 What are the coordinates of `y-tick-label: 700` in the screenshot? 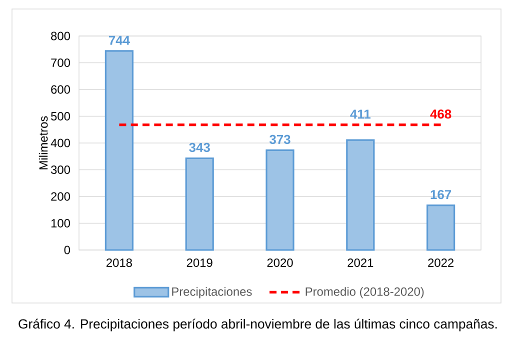 It's located at (60, 62).